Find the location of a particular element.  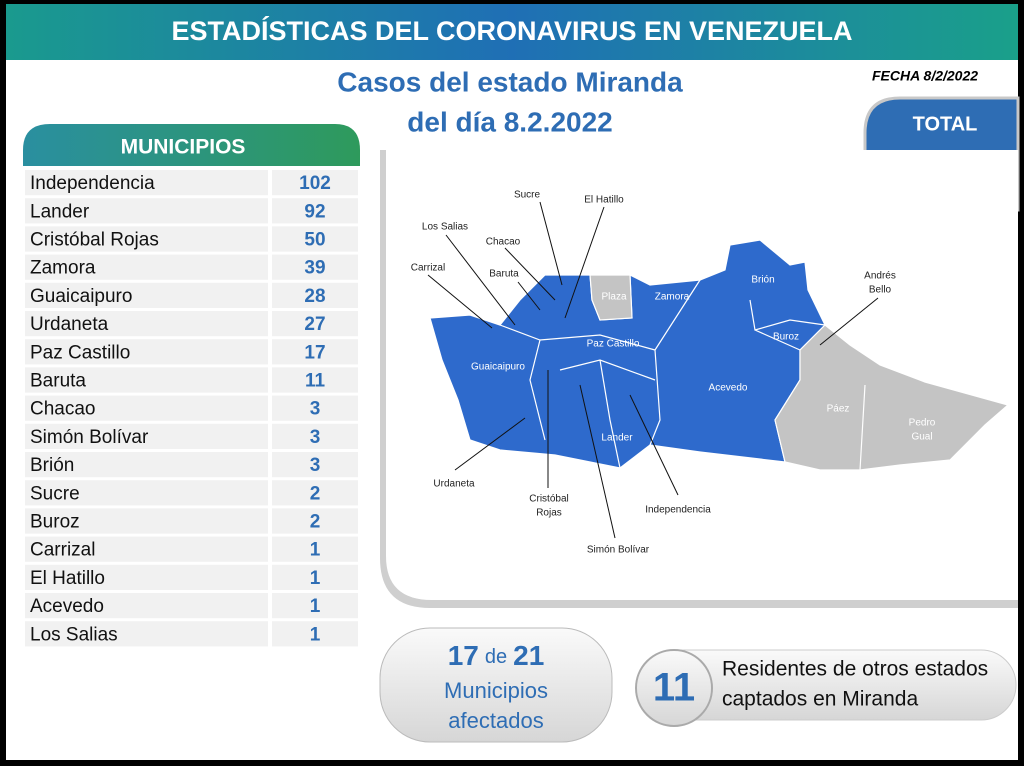

map-label: Plaza is located at coordinates (613, 297).